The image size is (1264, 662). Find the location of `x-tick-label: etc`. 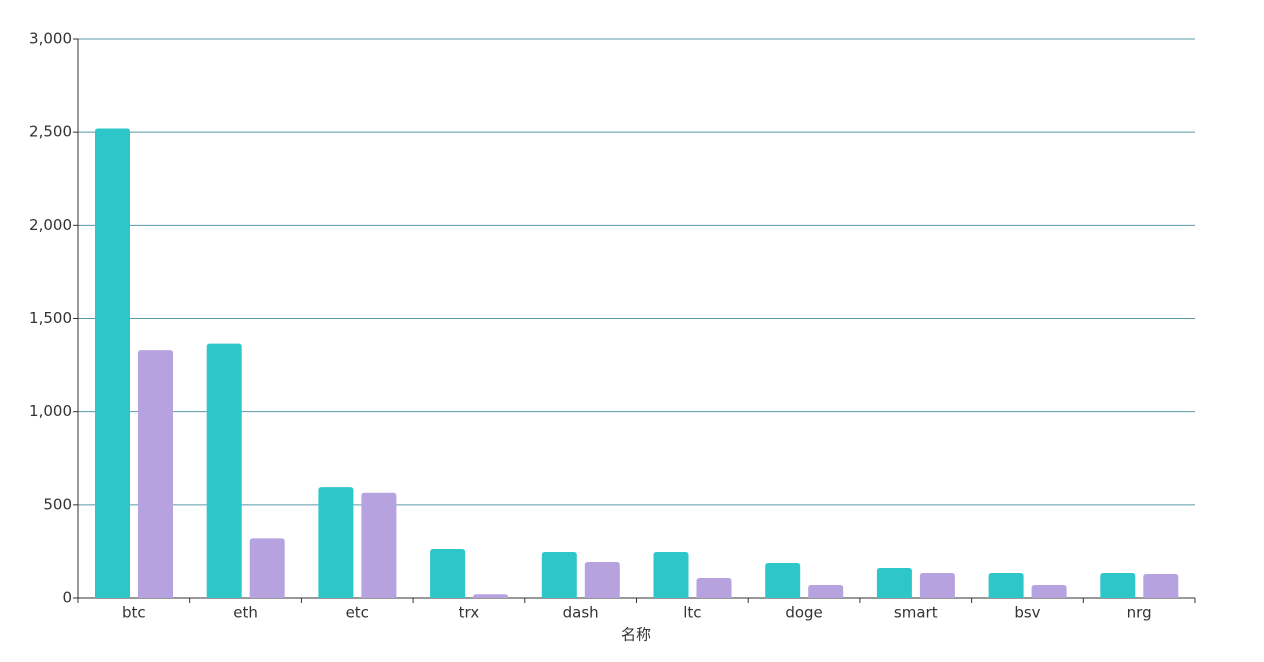

x-tick-label: etc is located at coordinates (357, 613).